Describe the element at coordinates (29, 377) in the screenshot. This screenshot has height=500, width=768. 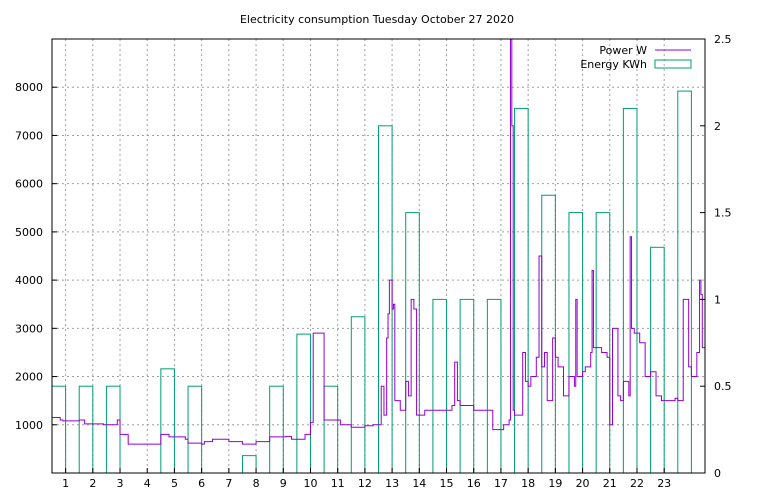
I see `y-tick-label: 2000` at that location.